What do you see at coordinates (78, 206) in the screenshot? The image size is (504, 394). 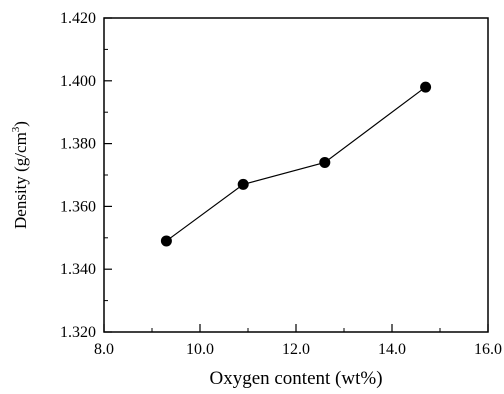 I see `y-tick-label: 1.360` at bounding box center [78, 206].